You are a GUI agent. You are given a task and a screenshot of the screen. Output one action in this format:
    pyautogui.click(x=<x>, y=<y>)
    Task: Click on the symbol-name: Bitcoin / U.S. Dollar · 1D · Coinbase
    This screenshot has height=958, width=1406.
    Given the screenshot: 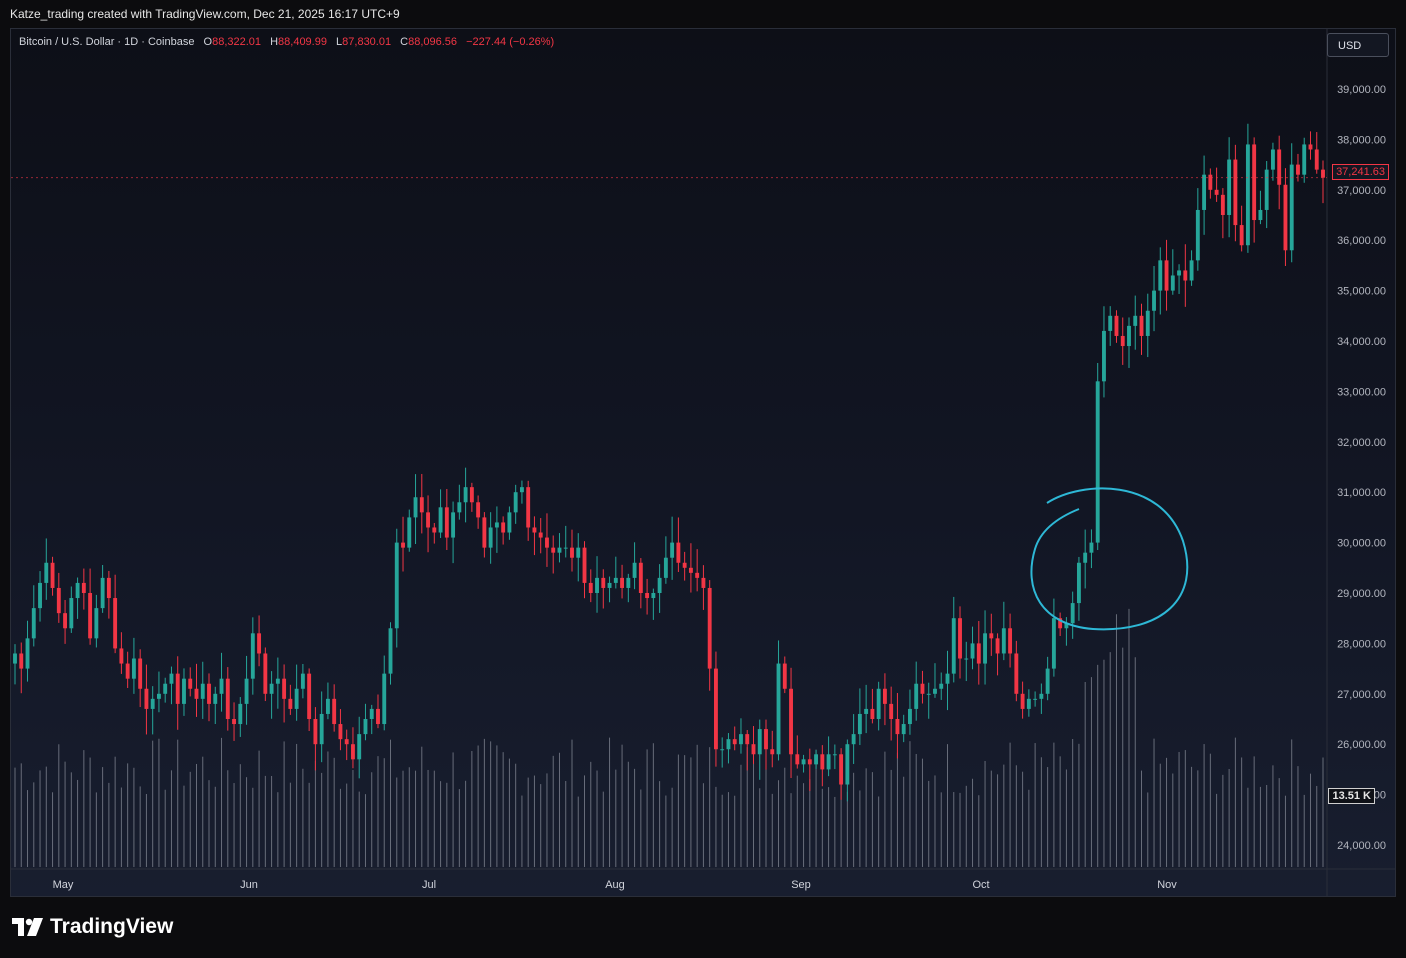 What is the action you would take?
    pyautogui.click(x=107, y=42)
    